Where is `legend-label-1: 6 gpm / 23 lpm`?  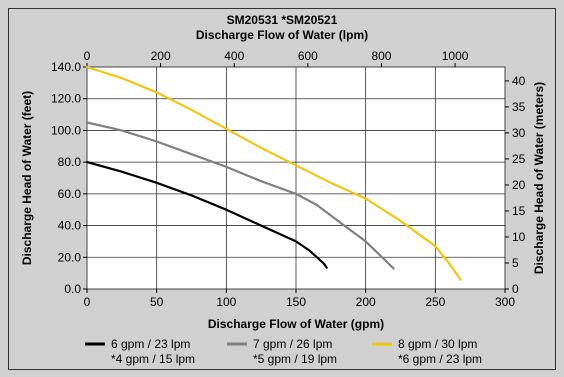
legend-label-1: 6 gpm / 23 lpm is located at coordinates (150, 344).